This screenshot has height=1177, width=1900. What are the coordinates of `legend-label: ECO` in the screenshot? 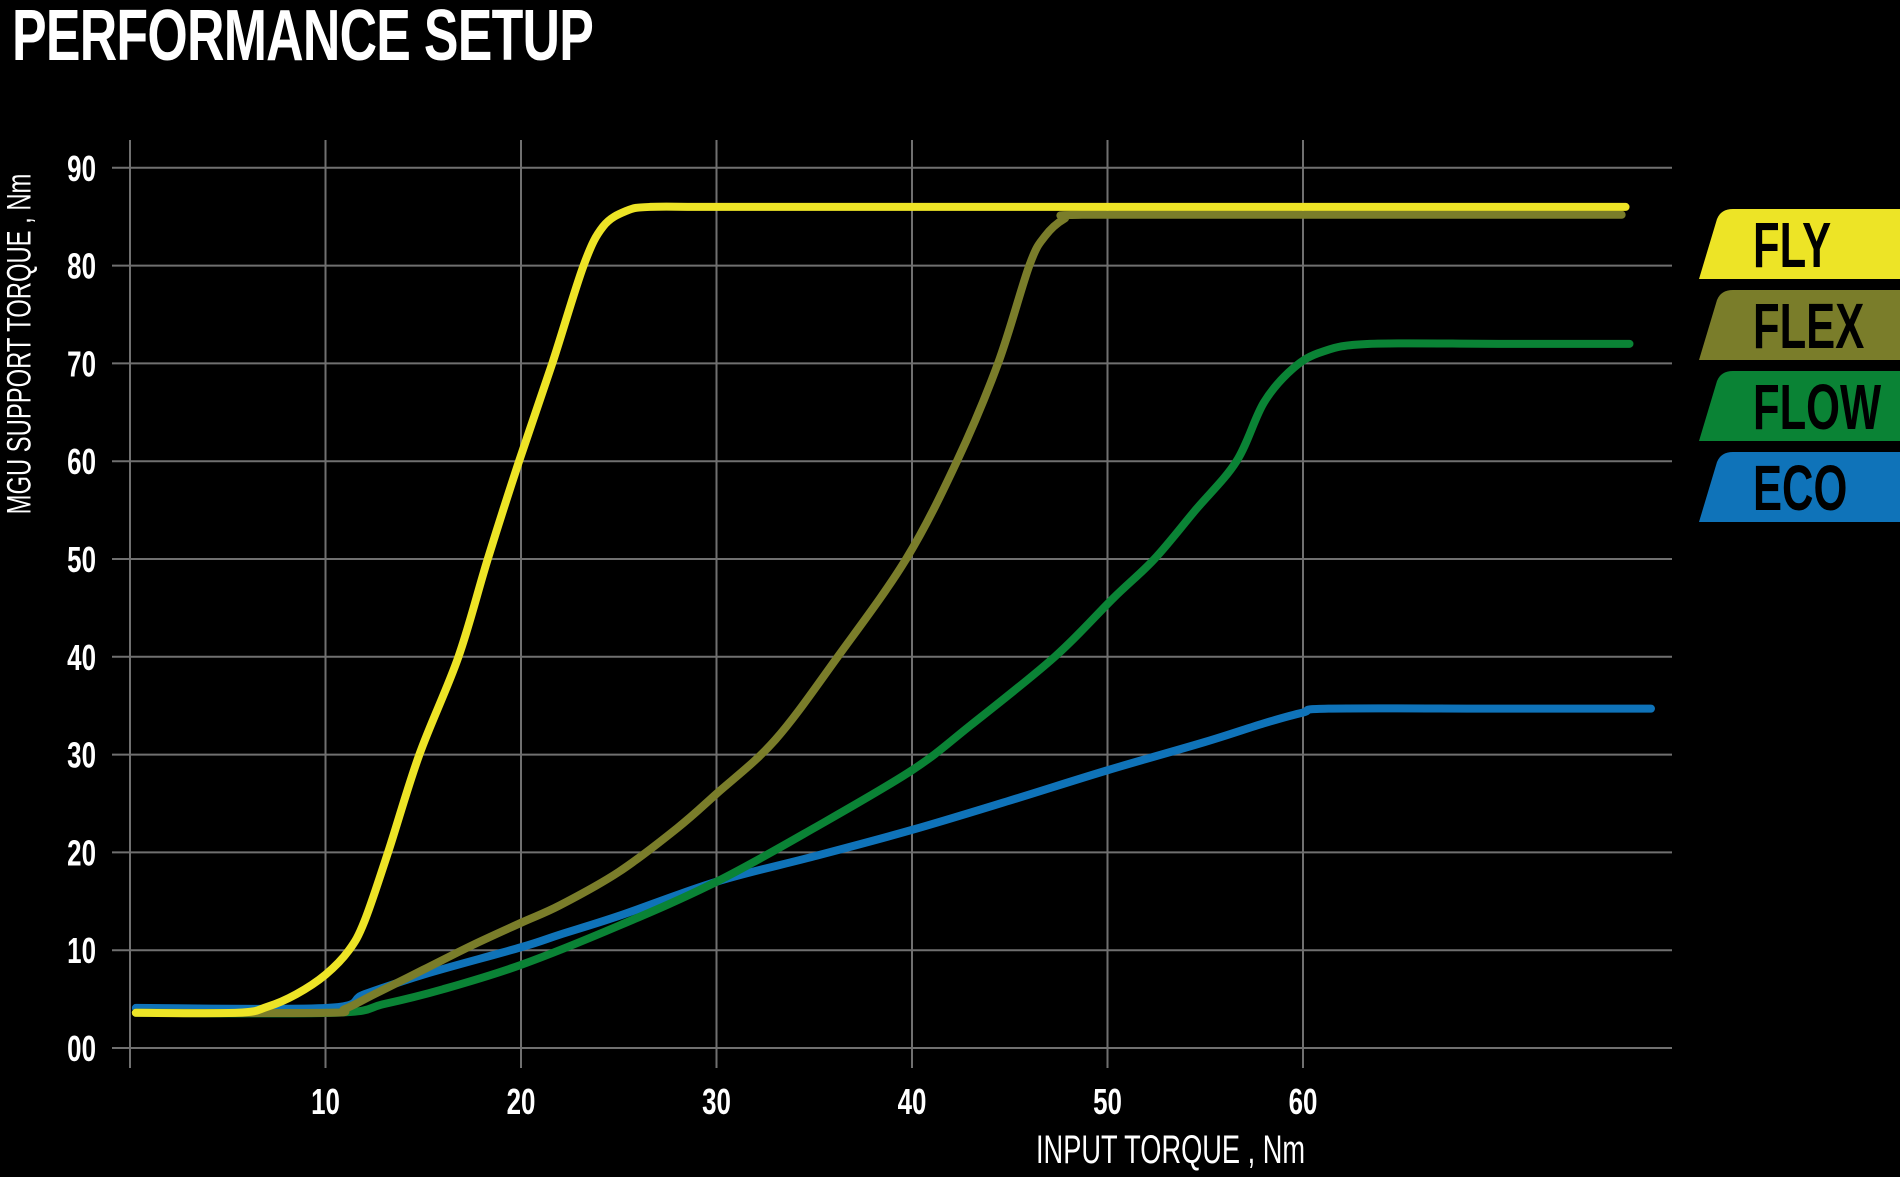 It's located at (1800, 488).